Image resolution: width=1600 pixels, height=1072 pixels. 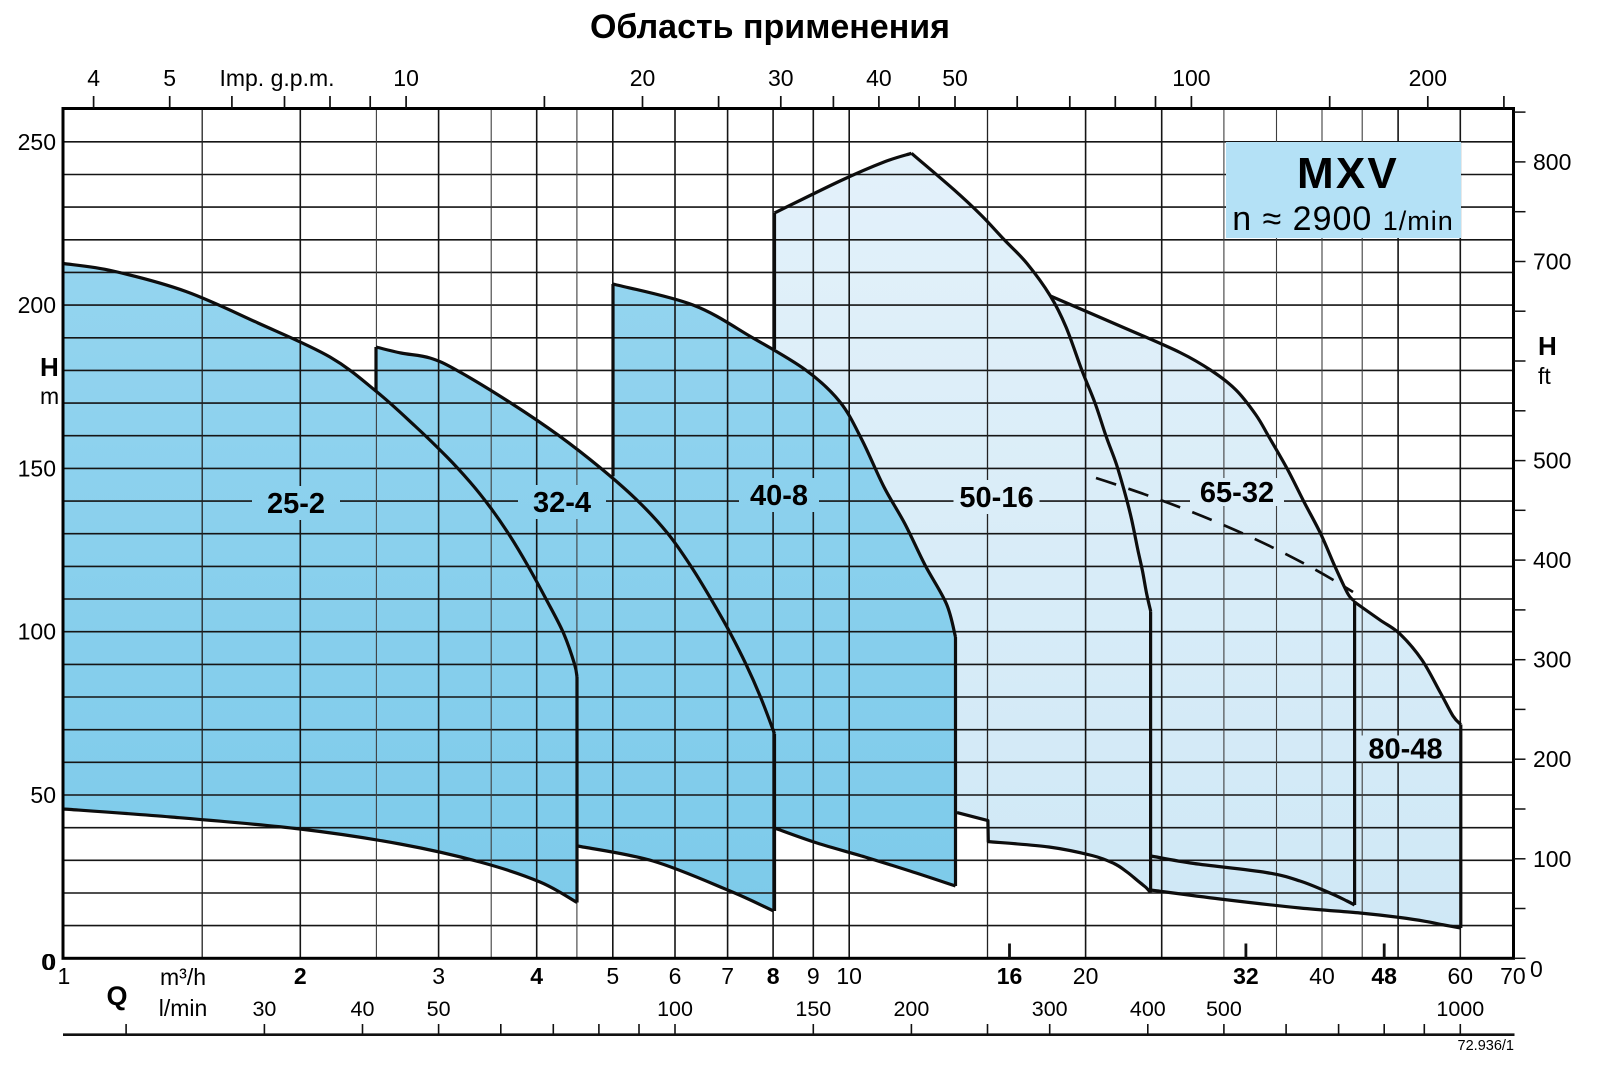 I want to click on svg-text: 7, so click(x=727, y=976).